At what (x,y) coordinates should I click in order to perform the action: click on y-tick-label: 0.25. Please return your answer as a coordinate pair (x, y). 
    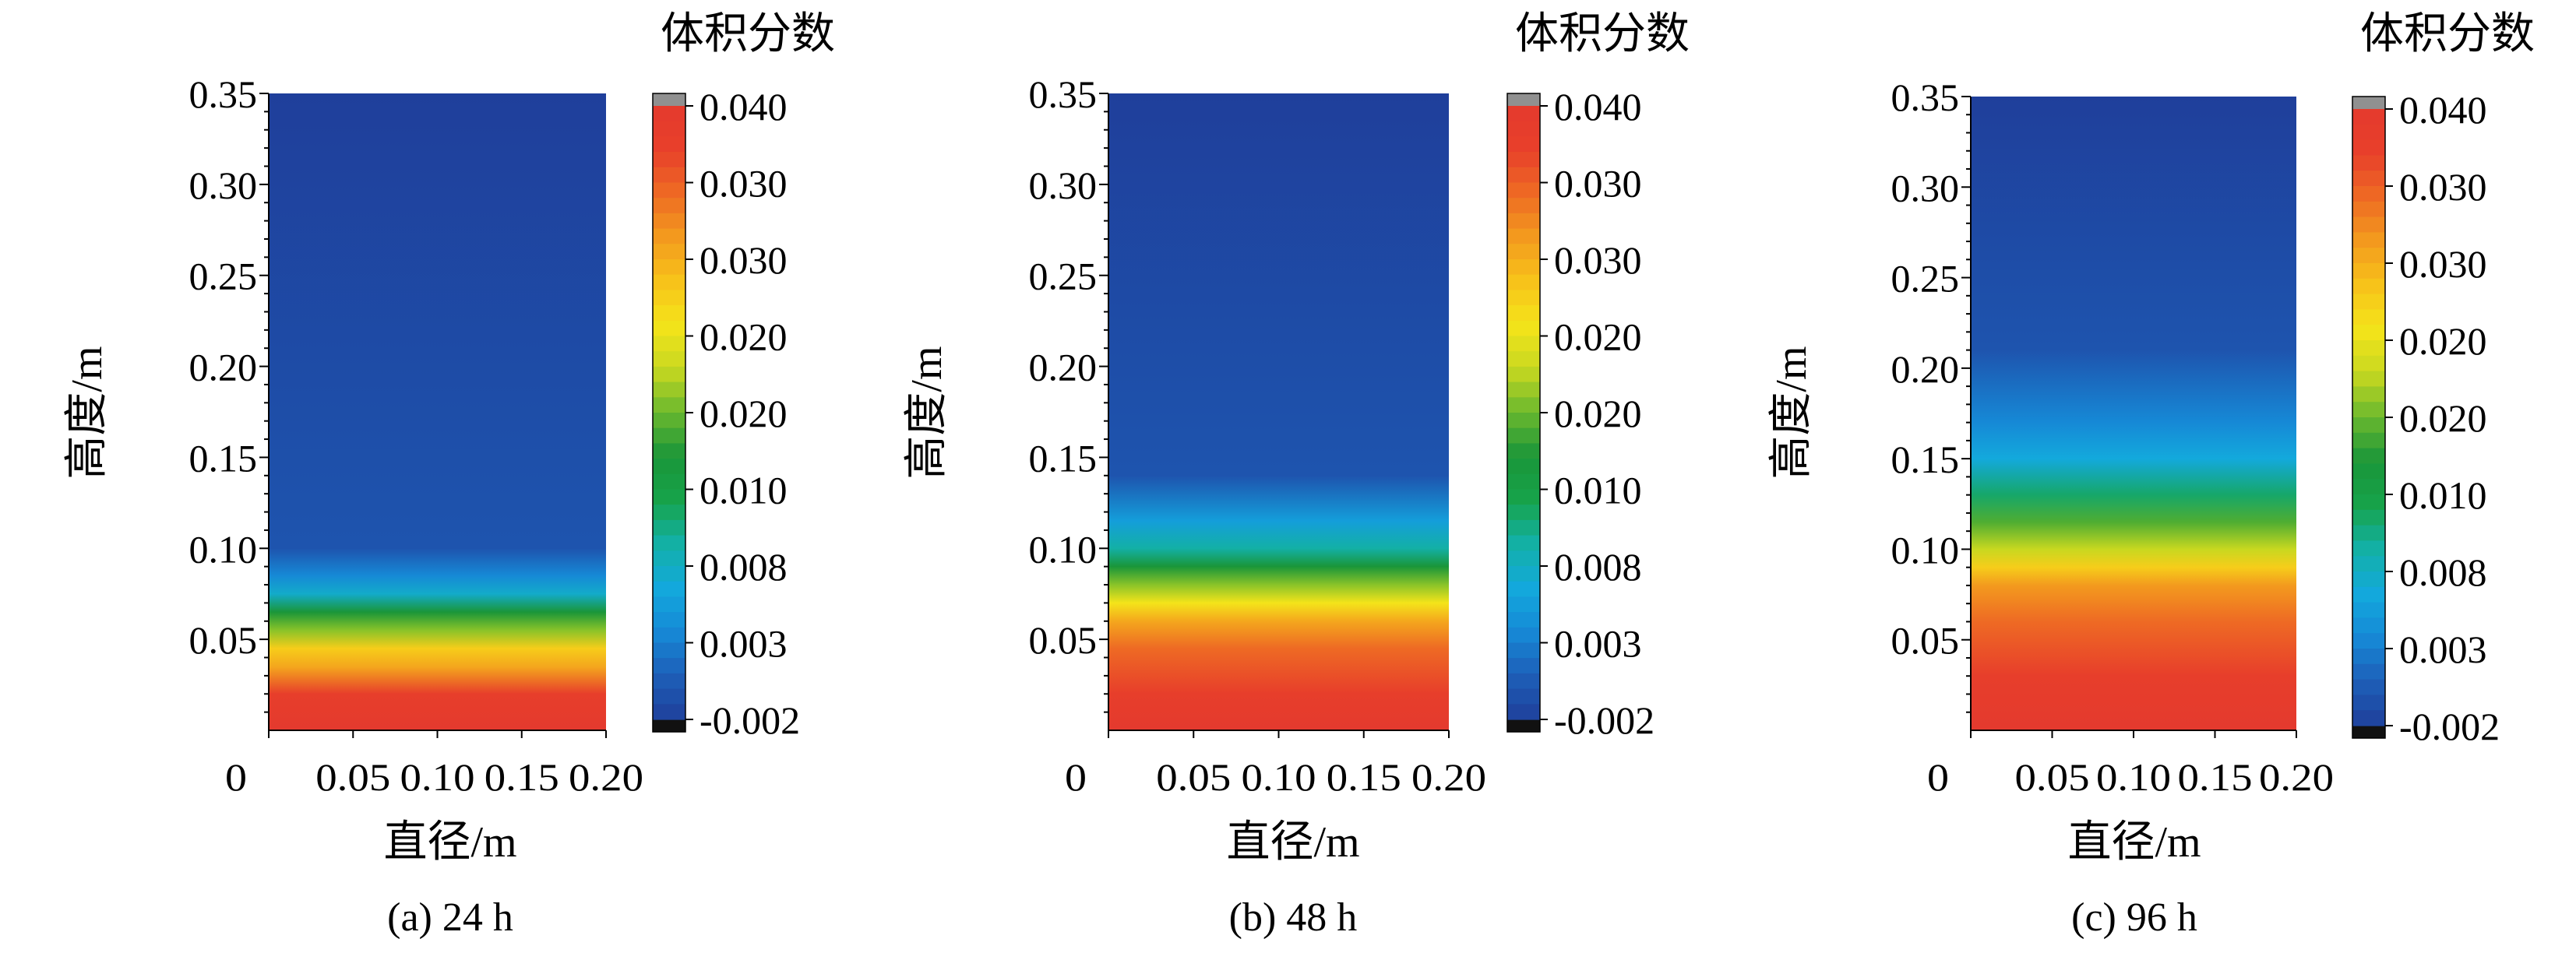
    Looking at the image, I should click on (223, 276).